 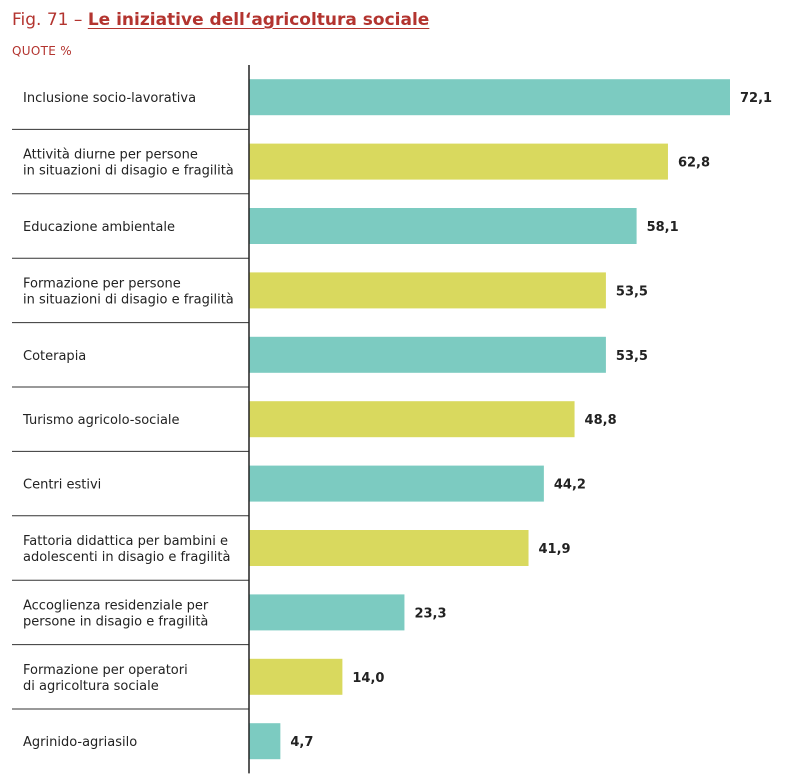 What do you see at coordinates (62, 485) in the screenshot?
I see `category-label: Centri estivi` at bounding box center [62, 485].